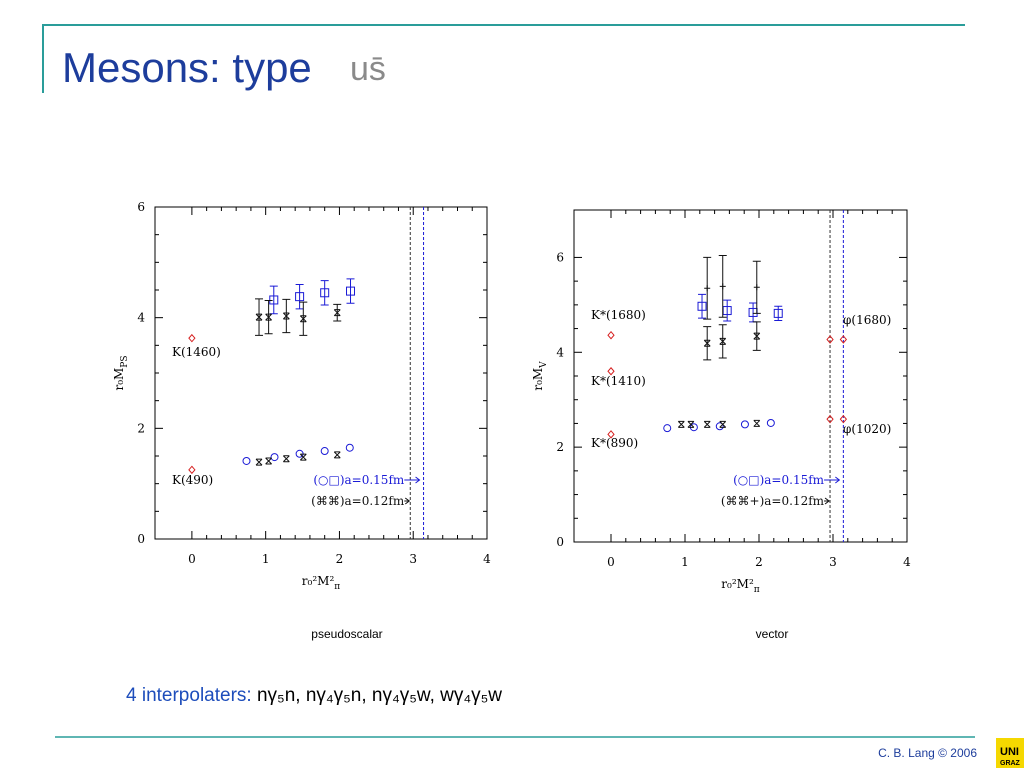 The height and width of the screenshot is (768, 1024). What do you see at coordinates (346, 634) in the screenshot?
I see `caption: pseudoscalar` at bounding box center [346, 634].